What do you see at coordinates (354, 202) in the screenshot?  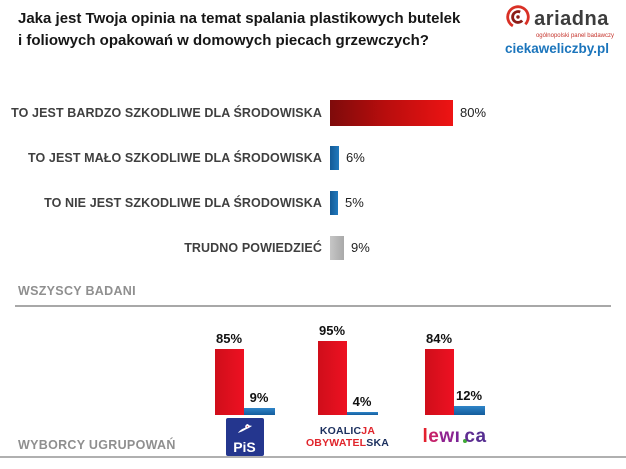 I see `value-label: 5%` at bounding box center [354, 202].